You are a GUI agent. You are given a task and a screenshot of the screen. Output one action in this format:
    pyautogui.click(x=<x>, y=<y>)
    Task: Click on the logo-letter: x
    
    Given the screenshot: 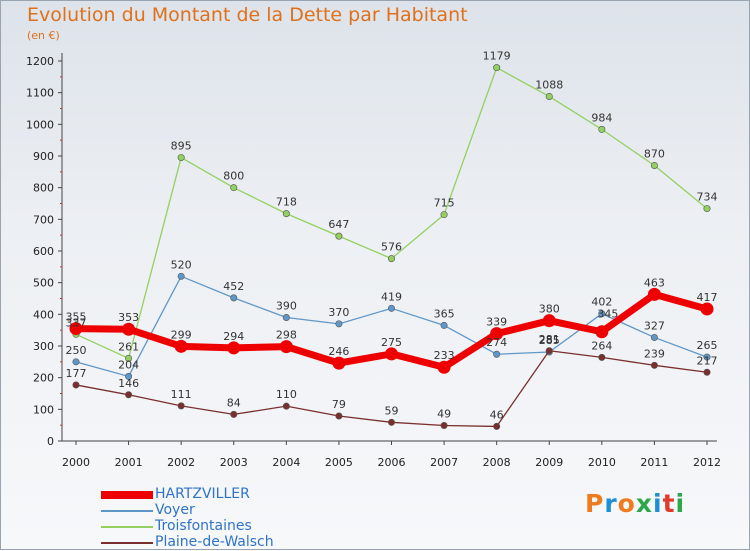 What is the action you would take?
    pyautogui.click(x=644, y=503)
    